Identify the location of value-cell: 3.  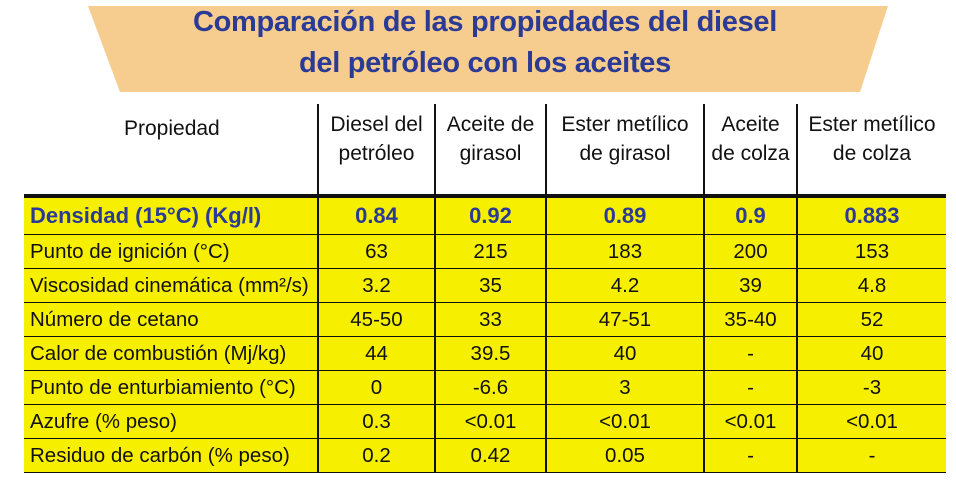
(624, 387).